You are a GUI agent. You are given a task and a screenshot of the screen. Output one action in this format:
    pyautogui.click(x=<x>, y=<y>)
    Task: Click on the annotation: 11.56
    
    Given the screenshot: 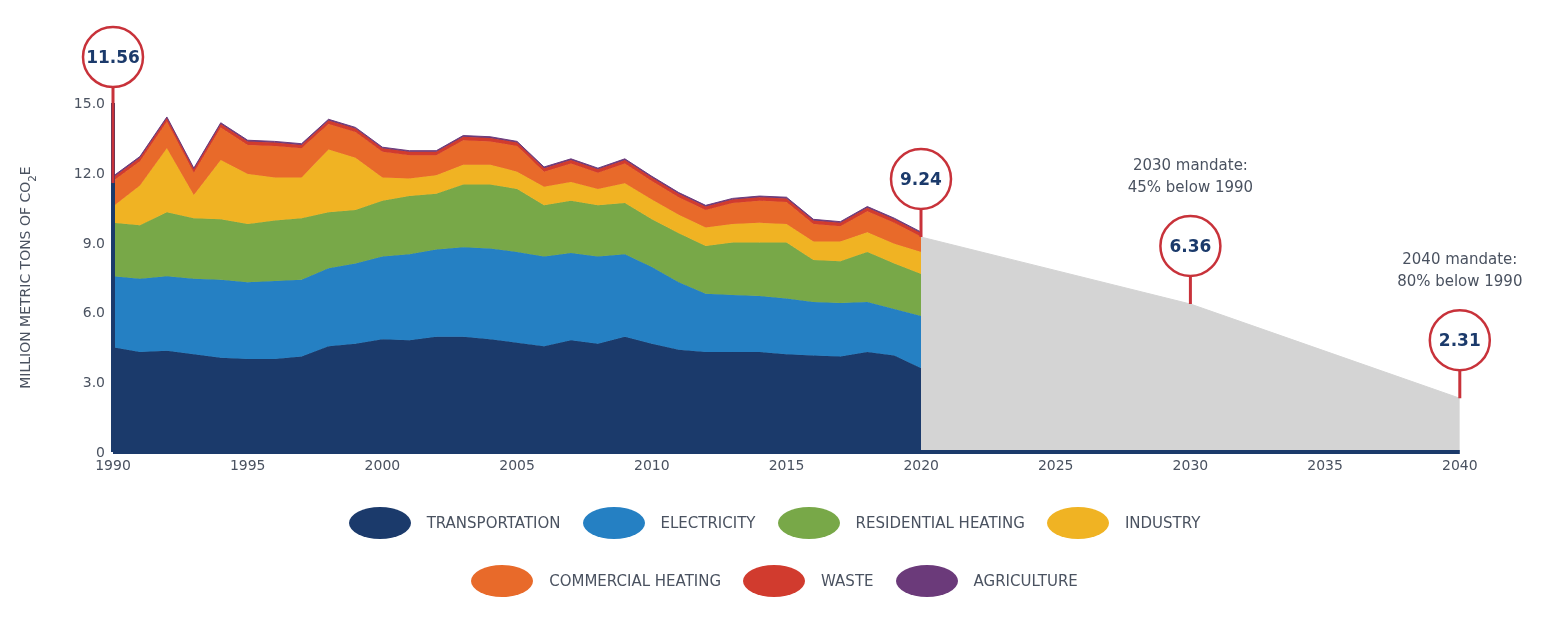 What is the action you would take?
    pyautogui.click(x=113, y=57)
    